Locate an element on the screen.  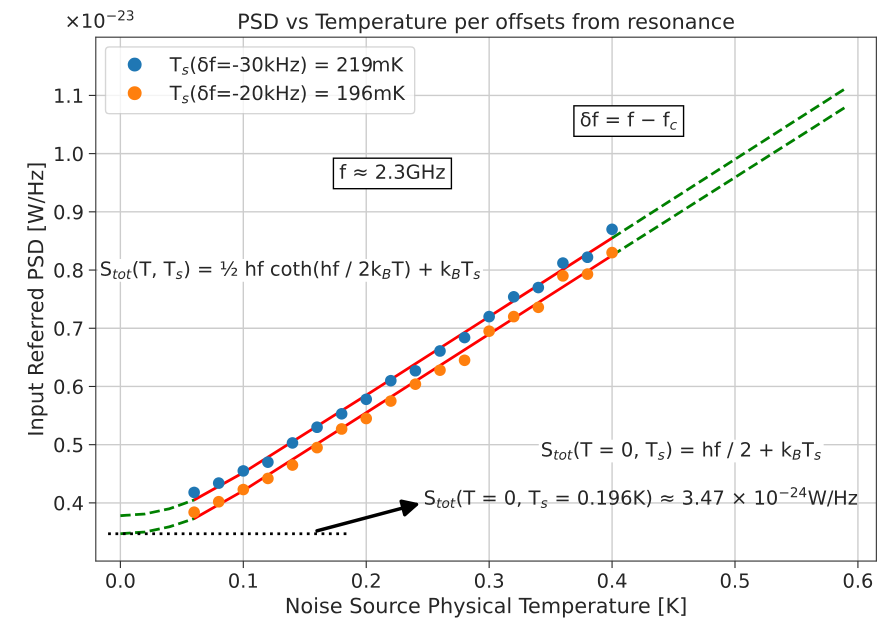
y-tick-label: 0.4 is located at coordinates (68, 503).